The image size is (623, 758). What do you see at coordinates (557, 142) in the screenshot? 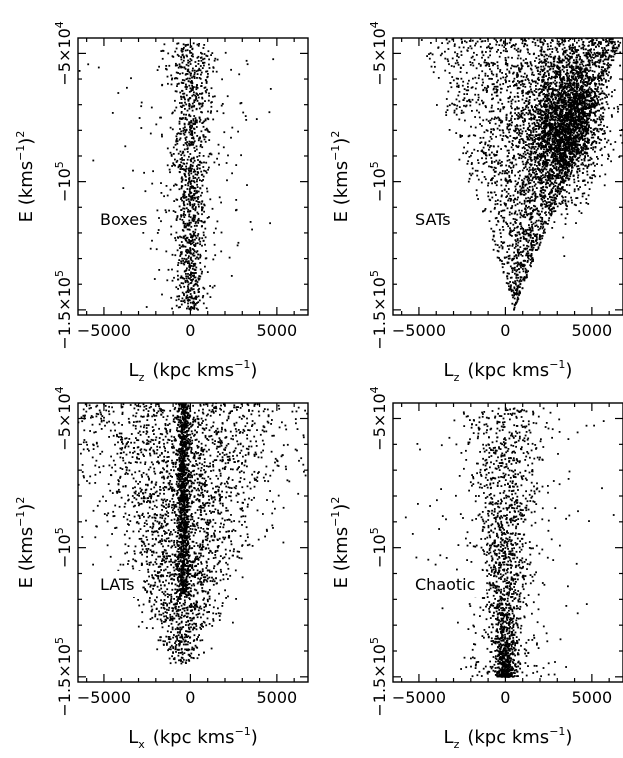
I see `data-point-1934` at bounding box center [557, 142].